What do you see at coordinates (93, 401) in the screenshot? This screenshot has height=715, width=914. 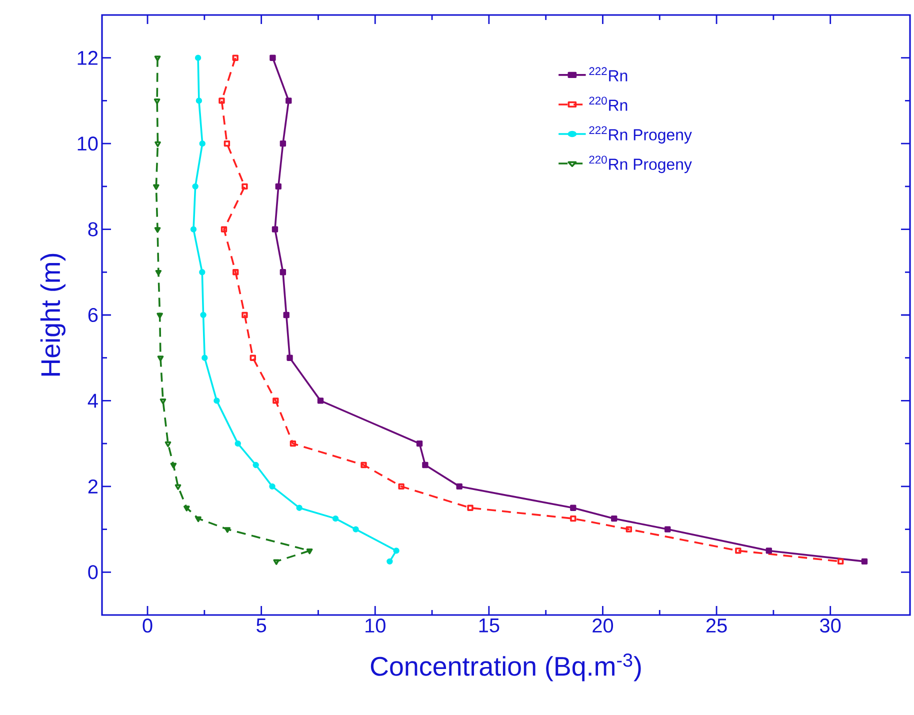 I see `y-tick-label: 4` at bounding box center [93, 401].